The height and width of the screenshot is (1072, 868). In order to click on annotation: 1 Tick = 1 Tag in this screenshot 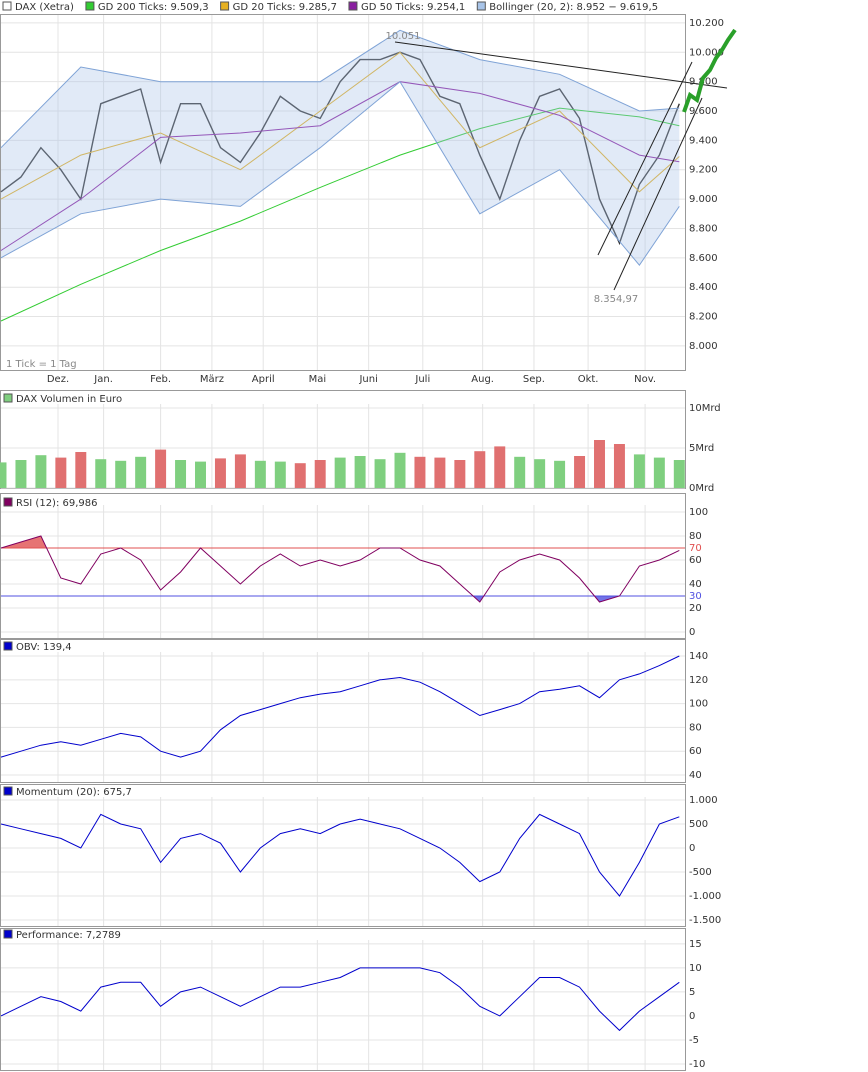, I will do `click(41, 364)`.